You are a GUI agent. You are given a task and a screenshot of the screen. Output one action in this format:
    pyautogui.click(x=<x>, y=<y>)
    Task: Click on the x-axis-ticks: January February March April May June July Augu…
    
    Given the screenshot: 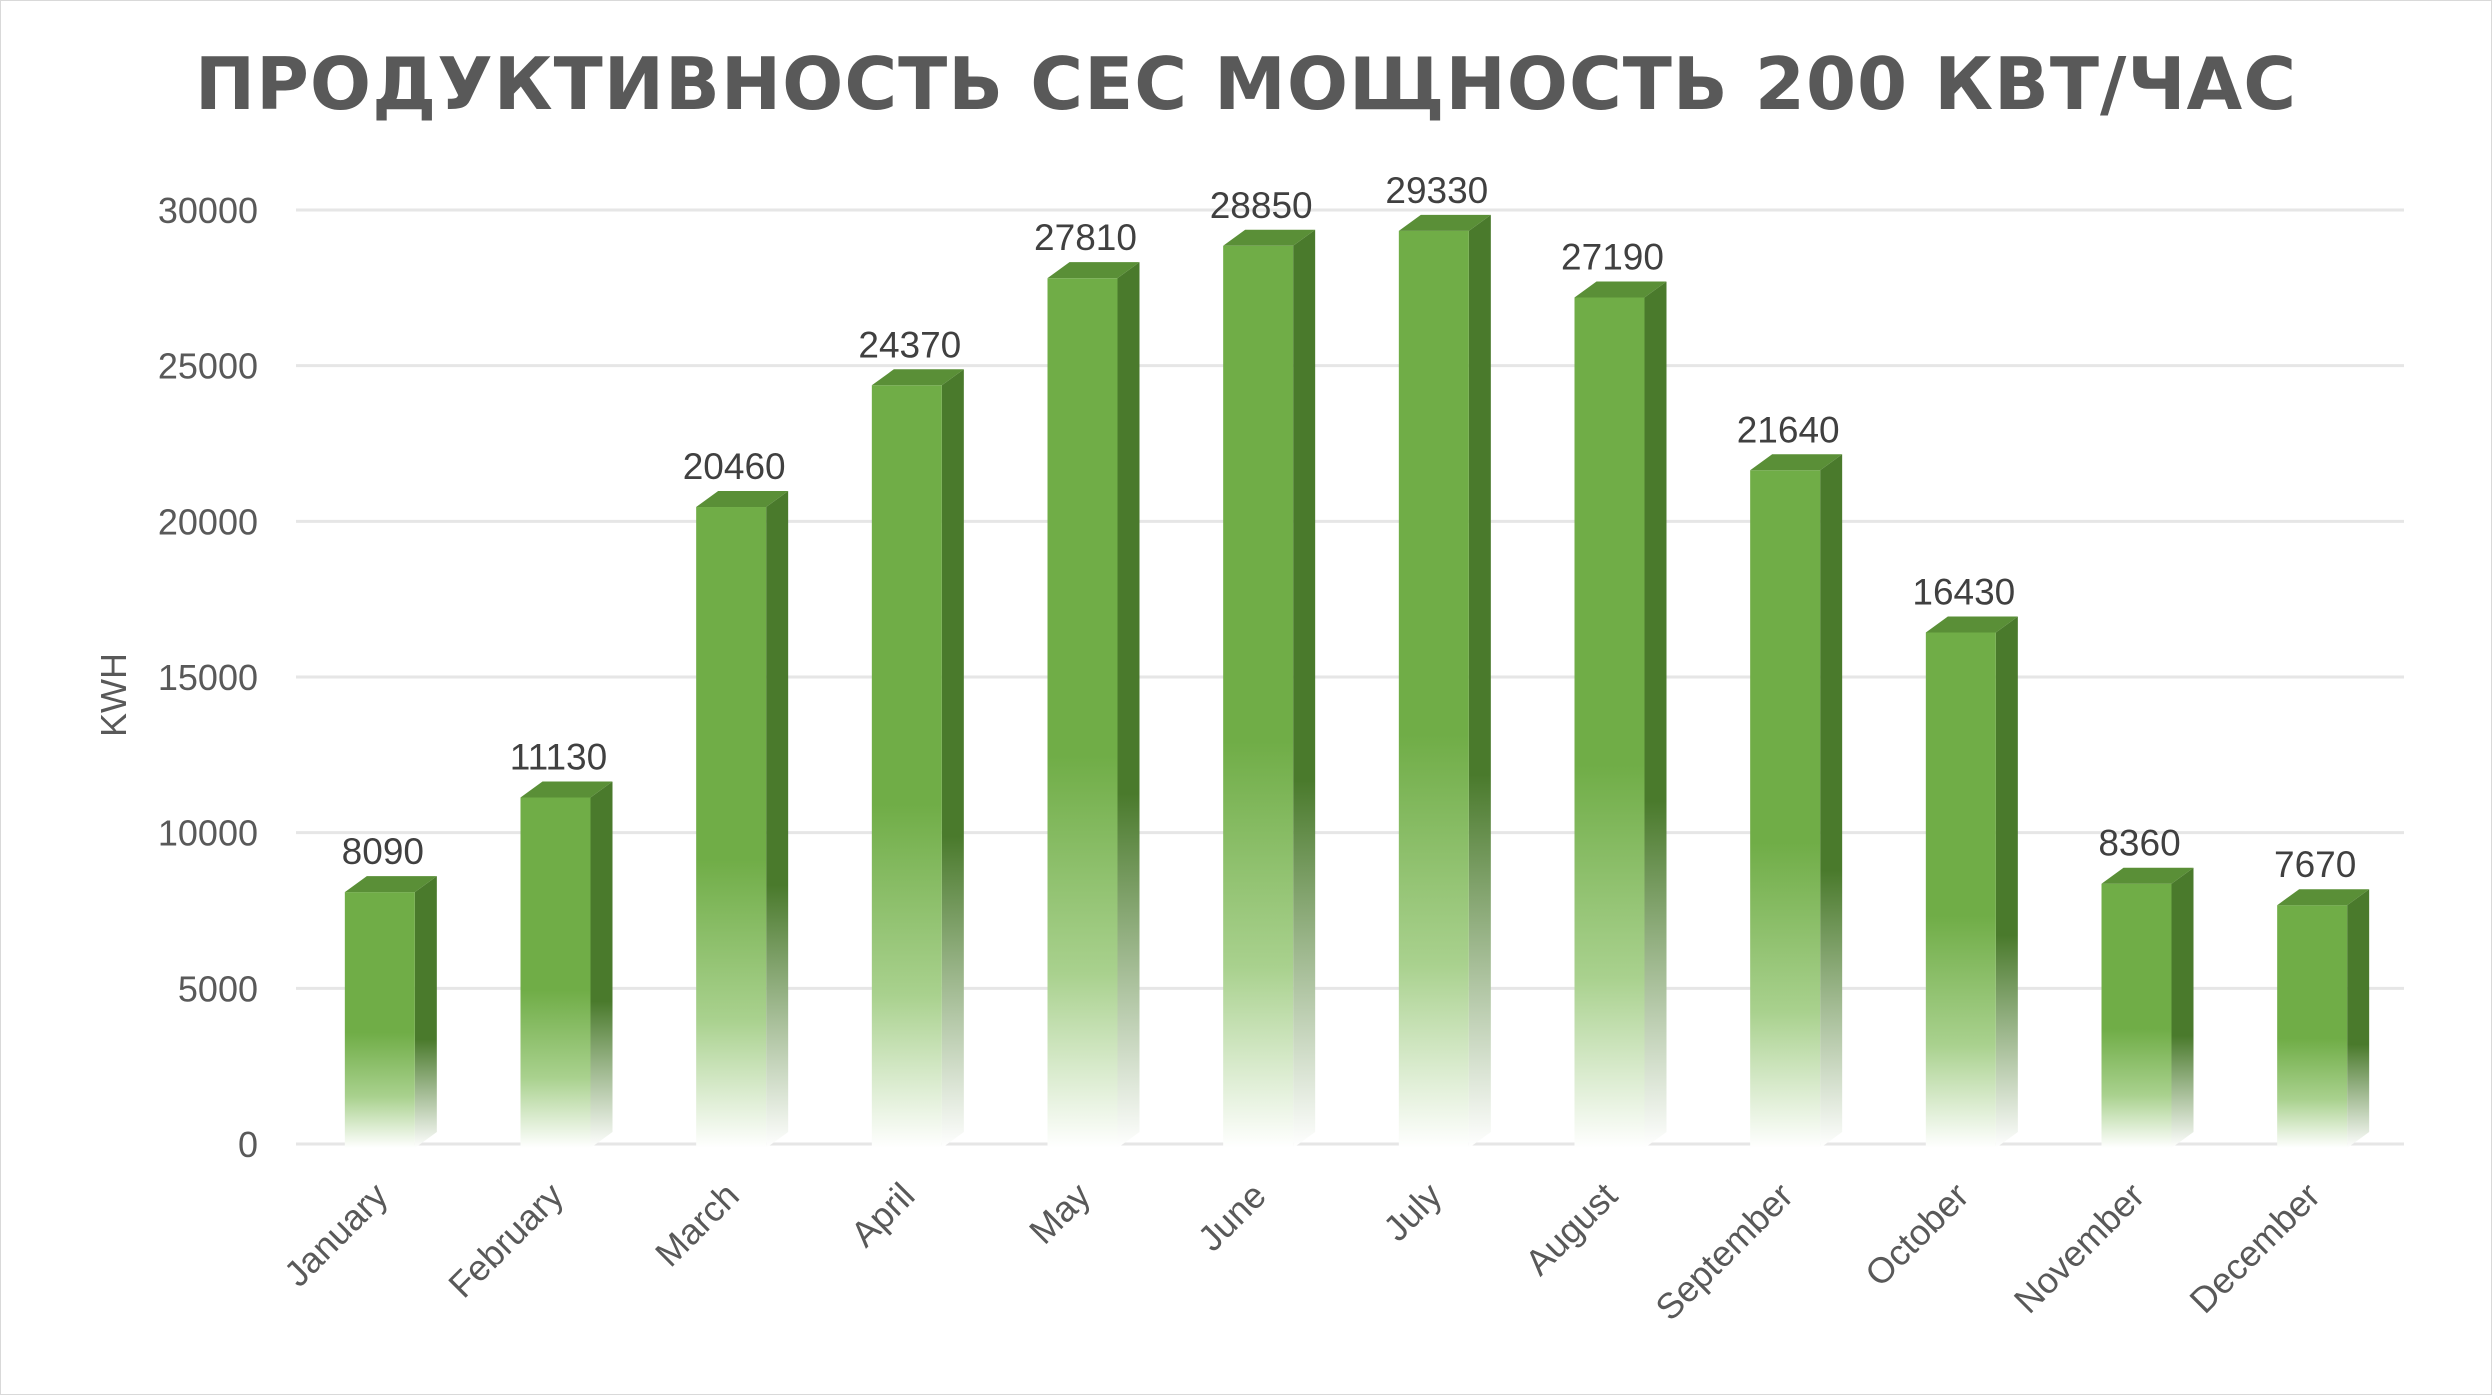 What is the action you would take?
    pyautogui.click(x=1302, y=1252)
    